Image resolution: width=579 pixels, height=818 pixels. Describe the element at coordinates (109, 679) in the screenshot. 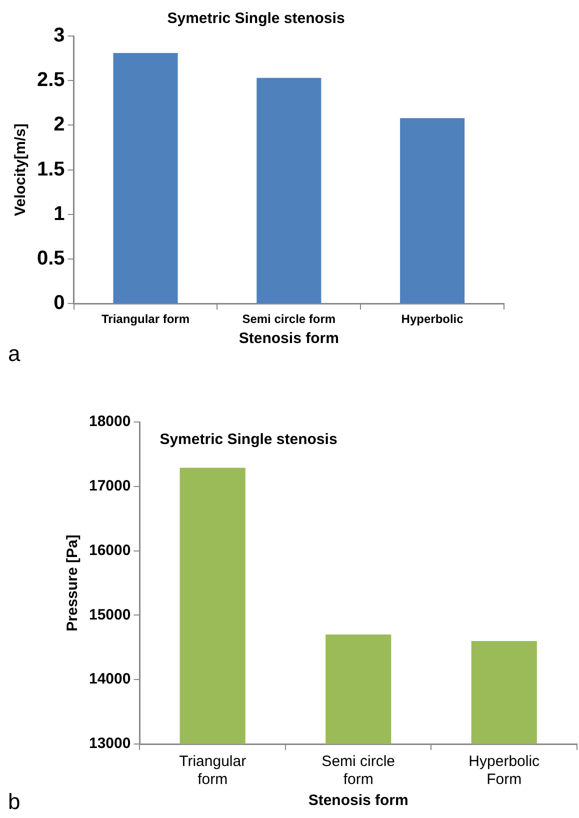

I see `y-tick-label: 14000` at that location.